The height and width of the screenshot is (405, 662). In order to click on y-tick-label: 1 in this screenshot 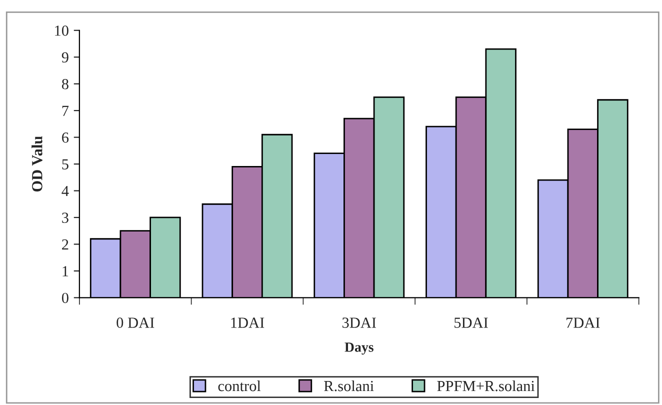, I will do `click(65, 271)`.